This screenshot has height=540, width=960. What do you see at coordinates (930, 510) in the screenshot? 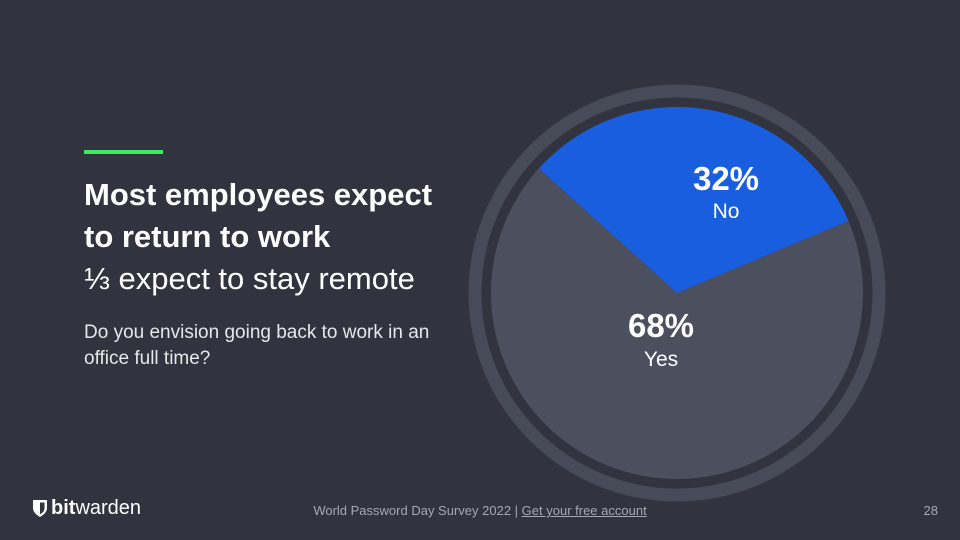
I see `page-number: 28` at bounding box center [930, 510].